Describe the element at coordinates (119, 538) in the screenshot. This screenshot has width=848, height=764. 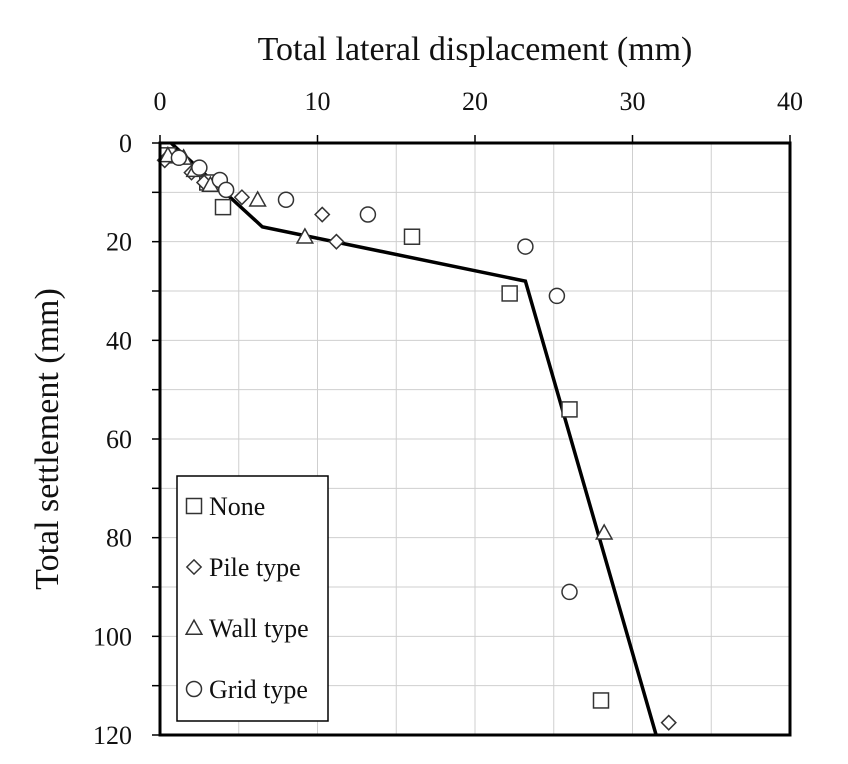
I see `y-tick-label: 80` at that location.